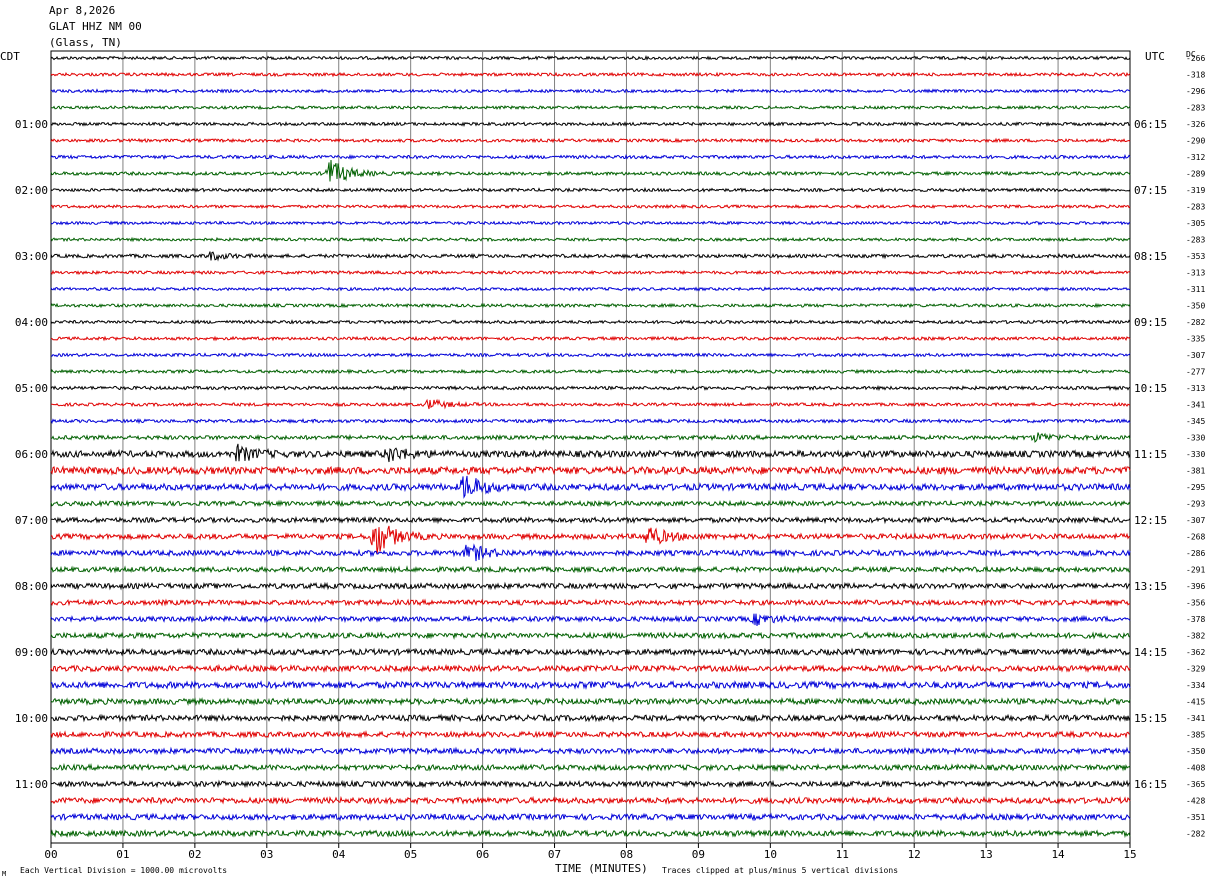 This screenshot has height=886, width=1210. I want to click on utc-hour-label: 12:15, so click(1150, 520).